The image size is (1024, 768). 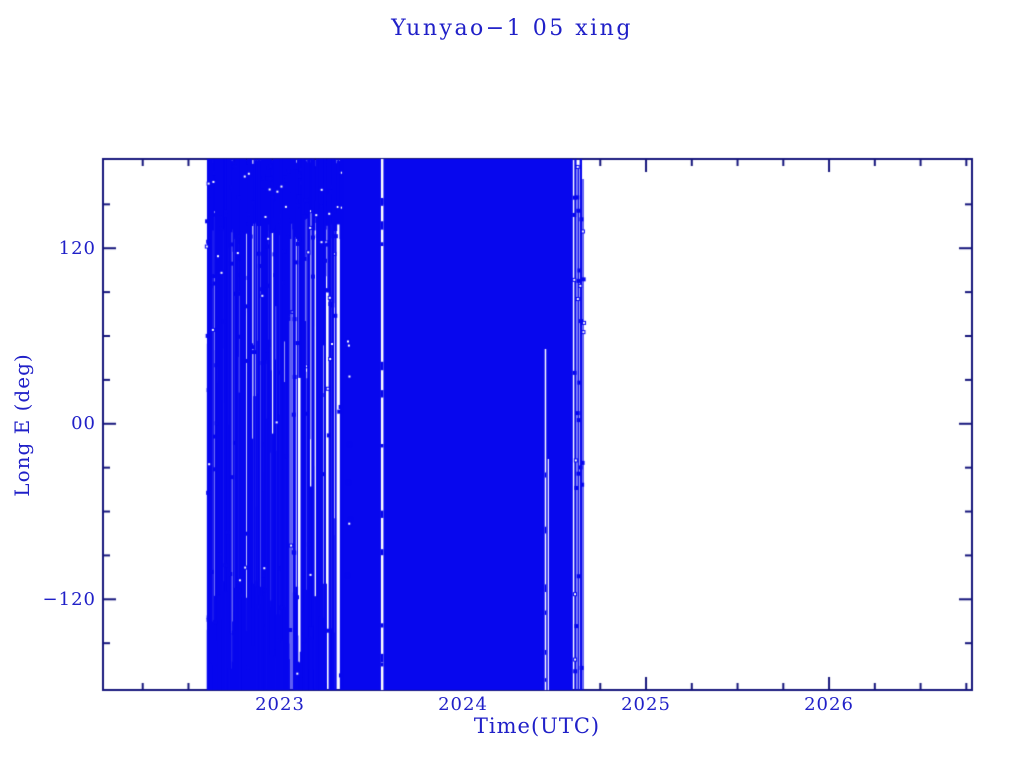 I want to click on y-tick-label-00: 00, so click(x=83, y=423).